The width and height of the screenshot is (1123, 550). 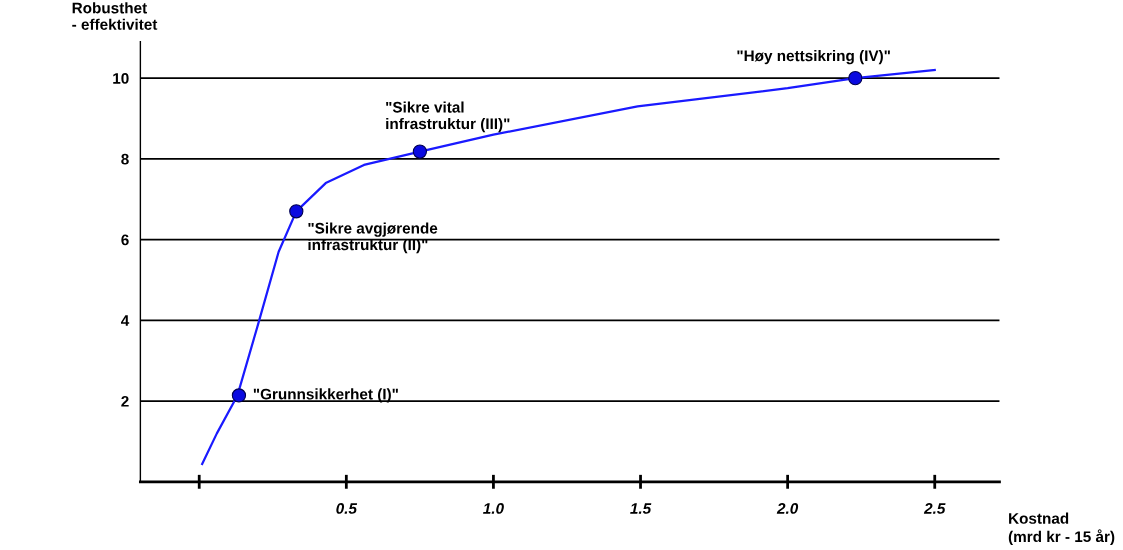 What do you see at coordinates (125, 159) in the screenshot?
I see `y-tick-label: 8` at bounding box center [125, 159].